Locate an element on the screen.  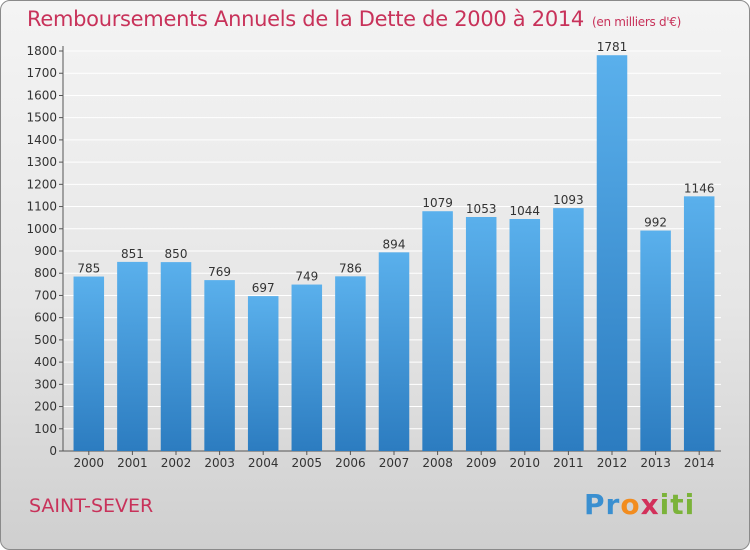
data-label-2014: 1146 is located at coordinates (699, 188).